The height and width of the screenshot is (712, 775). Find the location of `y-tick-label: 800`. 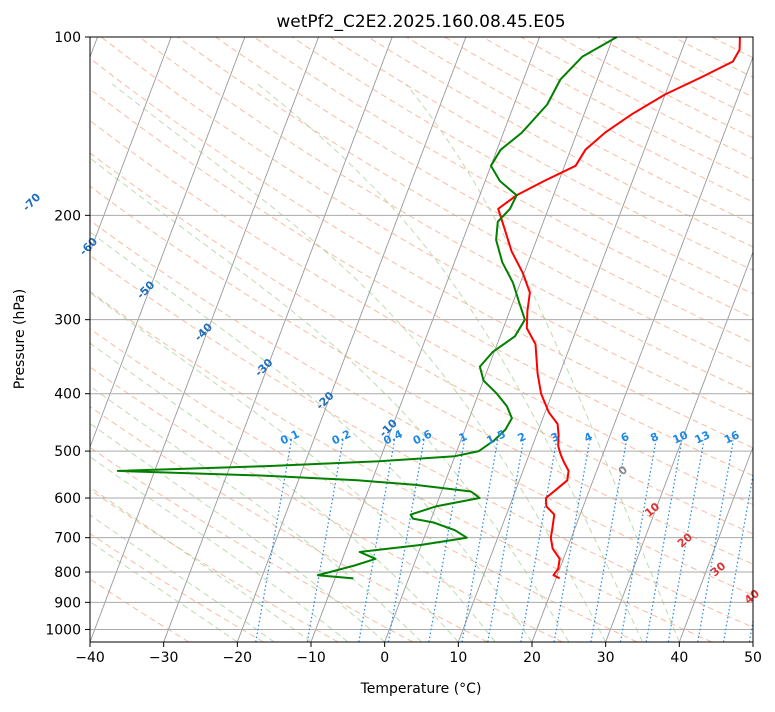

y-tick-label: 800 is located at coordinates (67, 573).